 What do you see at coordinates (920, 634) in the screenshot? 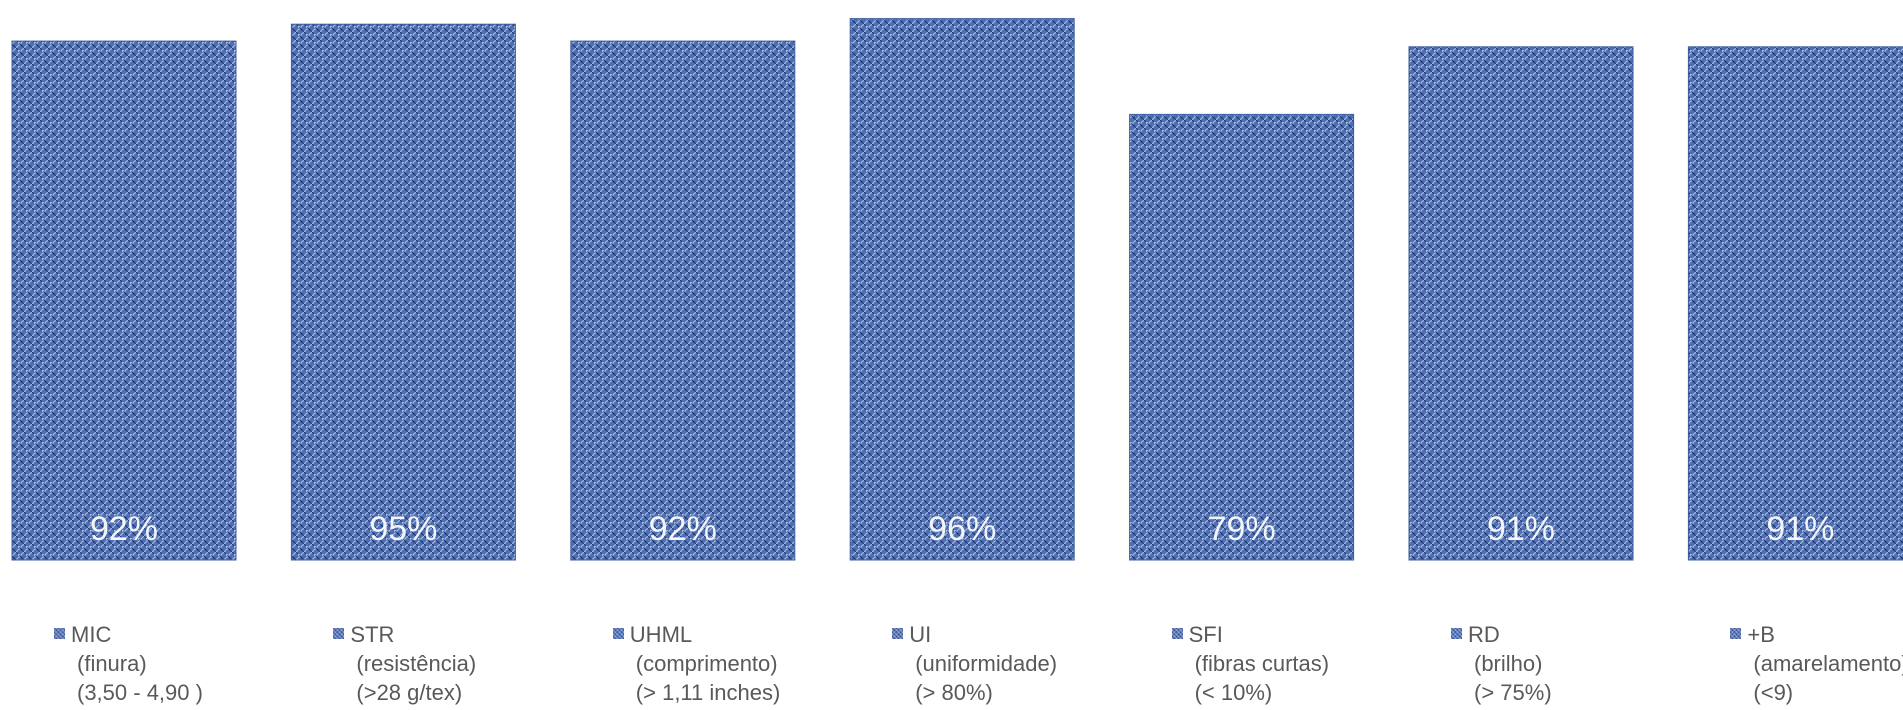
I see `legend-name: UI` at bounding box center [920, 634].